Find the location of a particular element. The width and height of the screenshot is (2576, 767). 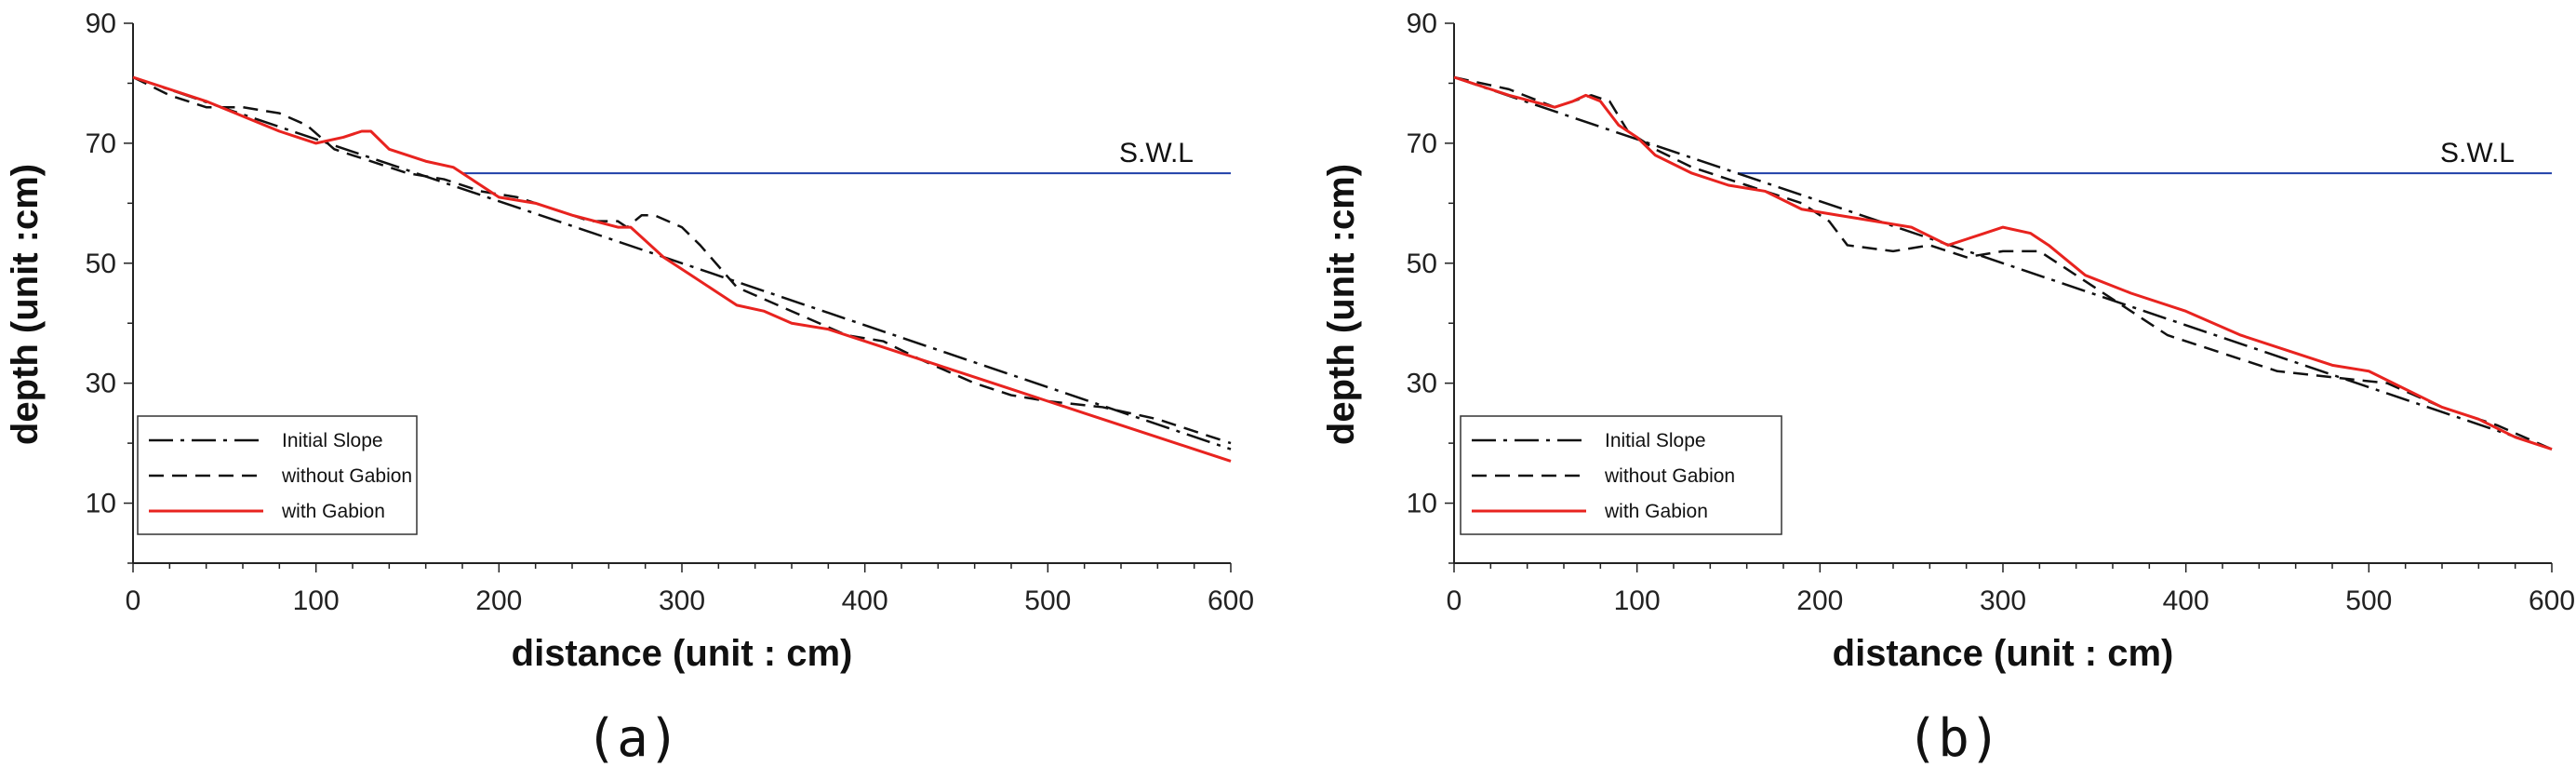

legend-box is located at coordinates (1621, 475).